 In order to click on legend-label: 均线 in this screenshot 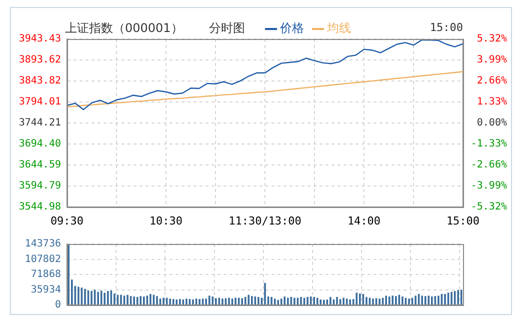, I will do `click(339, 28)`.